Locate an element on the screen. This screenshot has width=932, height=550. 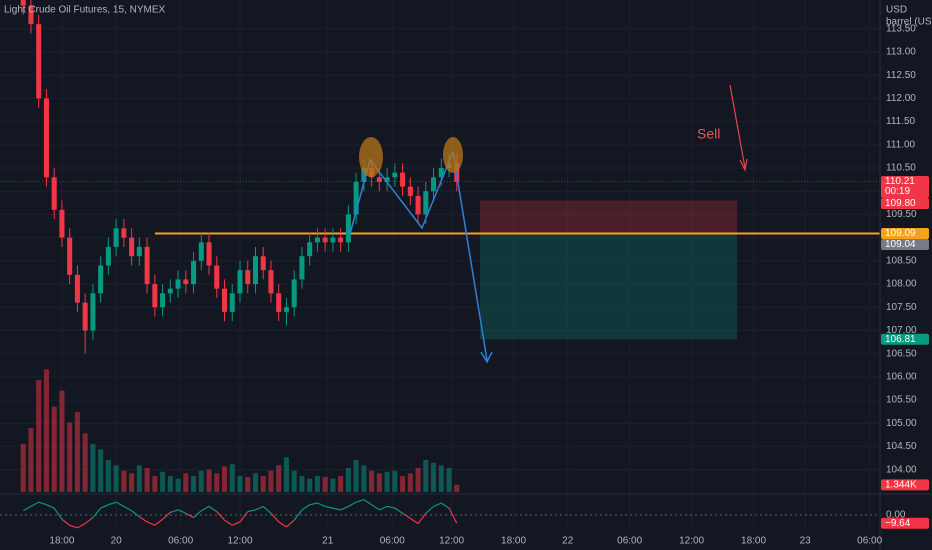
target-zone is located at coordinates (608, 286).